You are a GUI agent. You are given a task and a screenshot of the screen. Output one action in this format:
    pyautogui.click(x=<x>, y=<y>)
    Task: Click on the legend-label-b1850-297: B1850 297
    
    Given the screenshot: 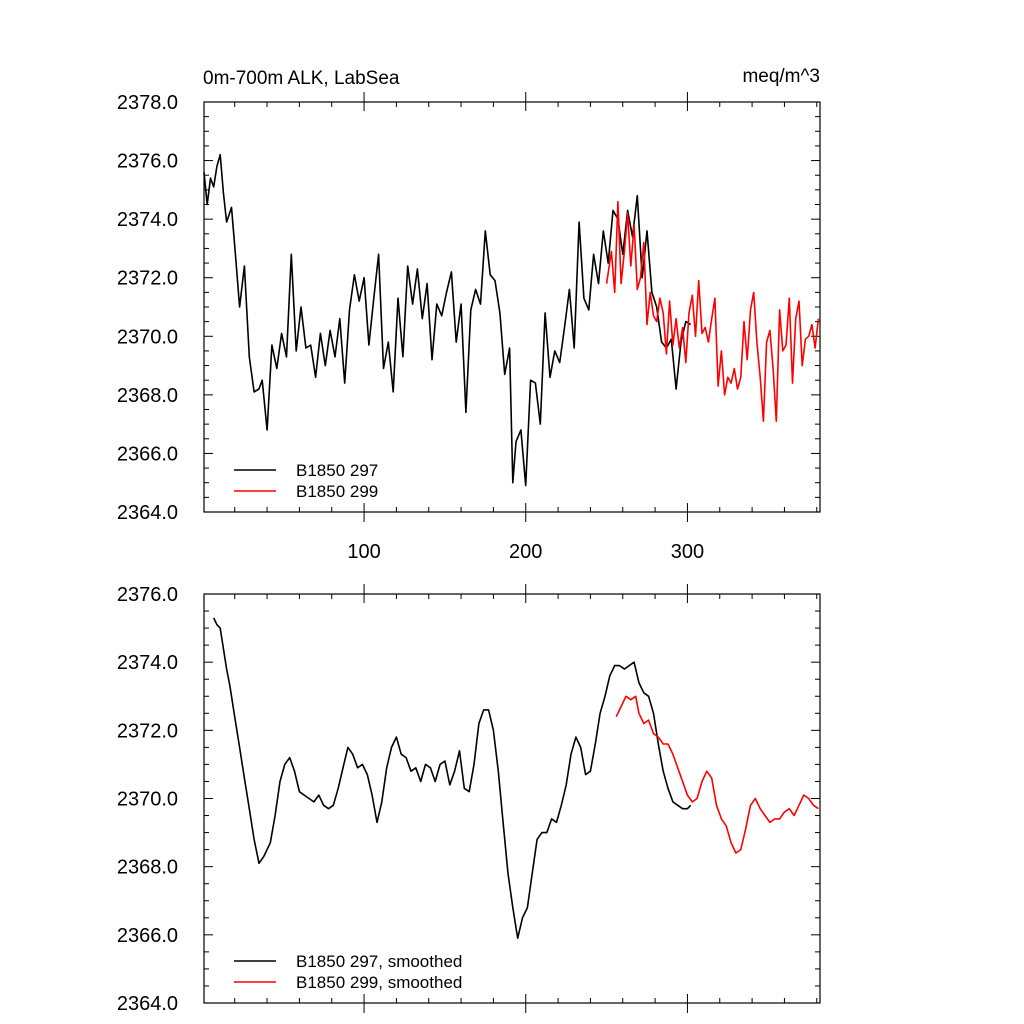 What is the action you would take?
    pyautogui.click(x=337, y=470)
    